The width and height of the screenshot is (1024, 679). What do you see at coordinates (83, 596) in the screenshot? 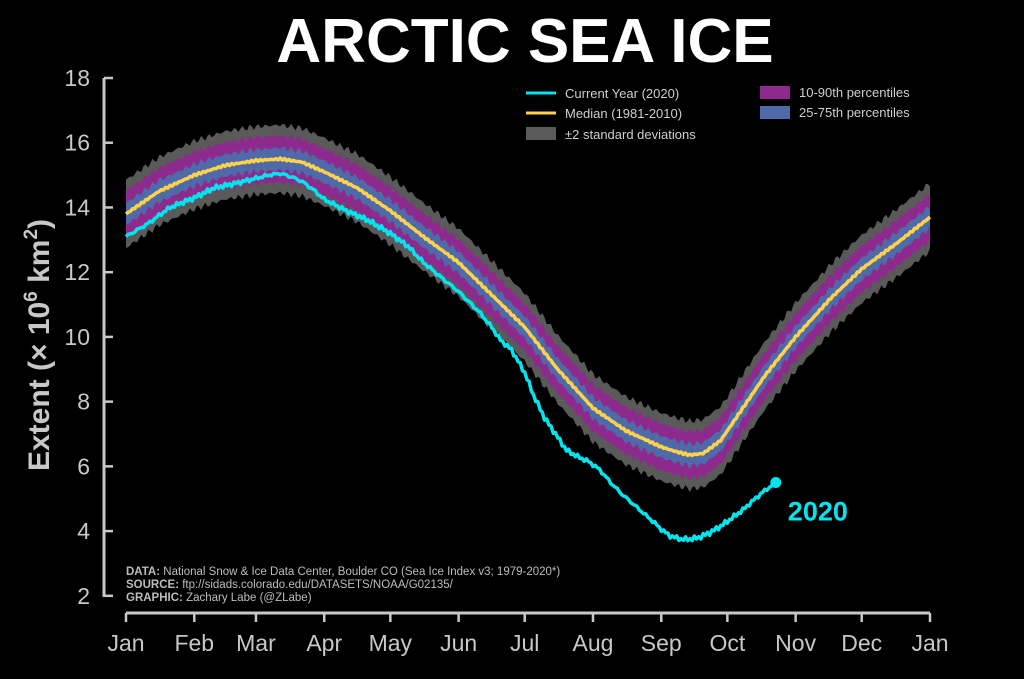
I see `y-tick-label: 2` at bounding box center [83, 596].